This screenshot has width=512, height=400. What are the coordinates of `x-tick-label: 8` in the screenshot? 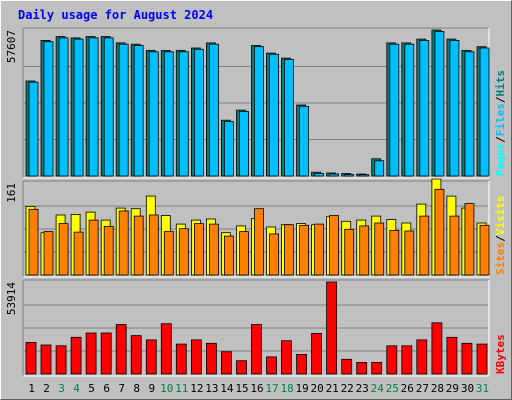 It's located at (136, 388).